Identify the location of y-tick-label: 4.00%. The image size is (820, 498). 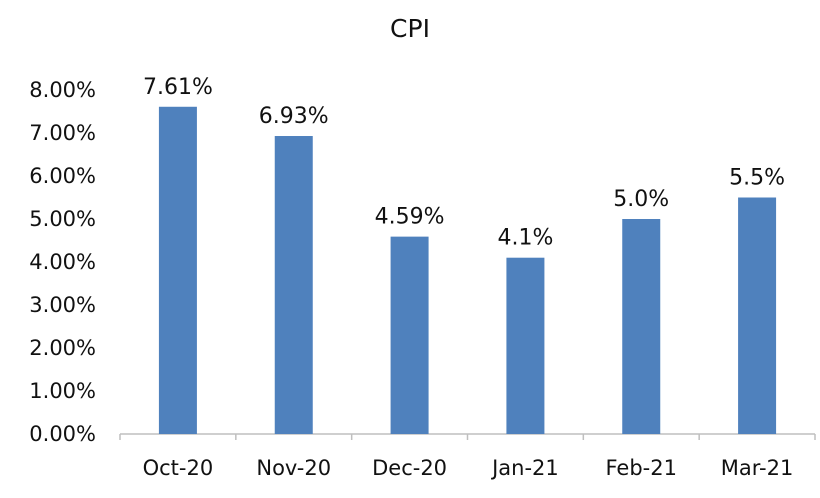
(62, 262).